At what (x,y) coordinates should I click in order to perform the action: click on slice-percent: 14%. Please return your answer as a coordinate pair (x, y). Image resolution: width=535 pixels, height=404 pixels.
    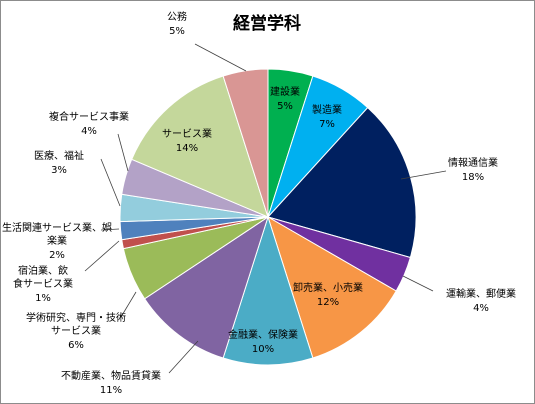
    Looking at the image, I should click on (187, 148).